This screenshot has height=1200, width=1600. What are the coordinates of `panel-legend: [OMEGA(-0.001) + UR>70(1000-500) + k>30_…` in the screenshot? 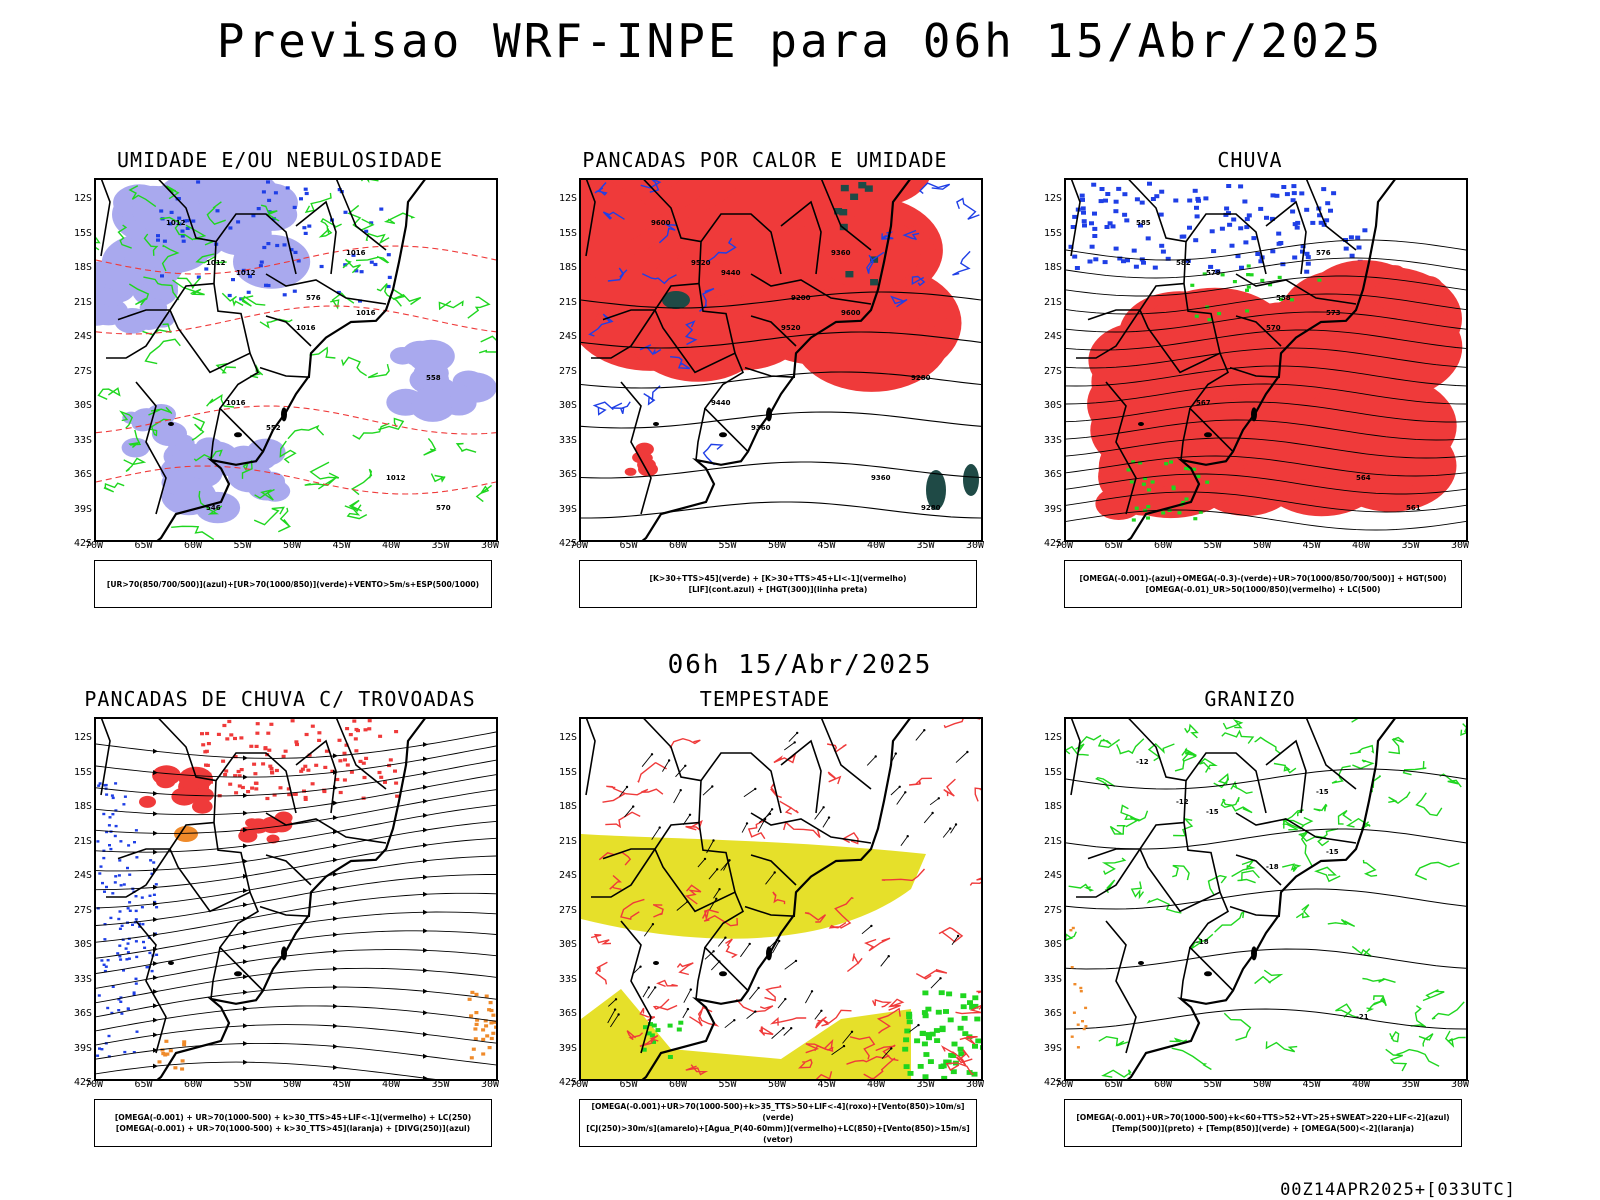 It's located at (293, 1123).